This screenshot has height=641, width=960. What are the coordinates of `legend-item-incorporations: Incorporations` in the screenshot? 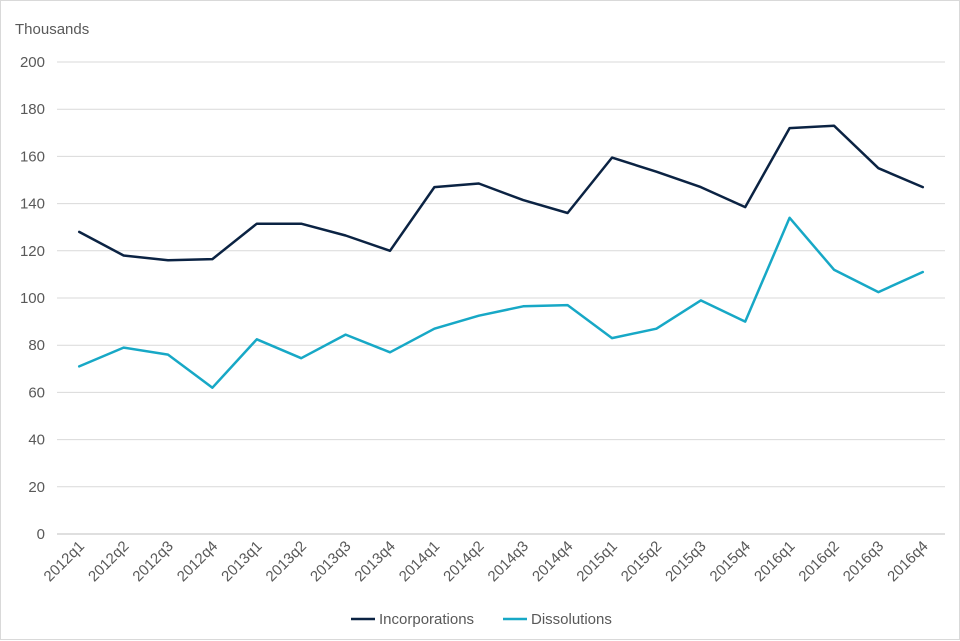 It's located at (412, 619).